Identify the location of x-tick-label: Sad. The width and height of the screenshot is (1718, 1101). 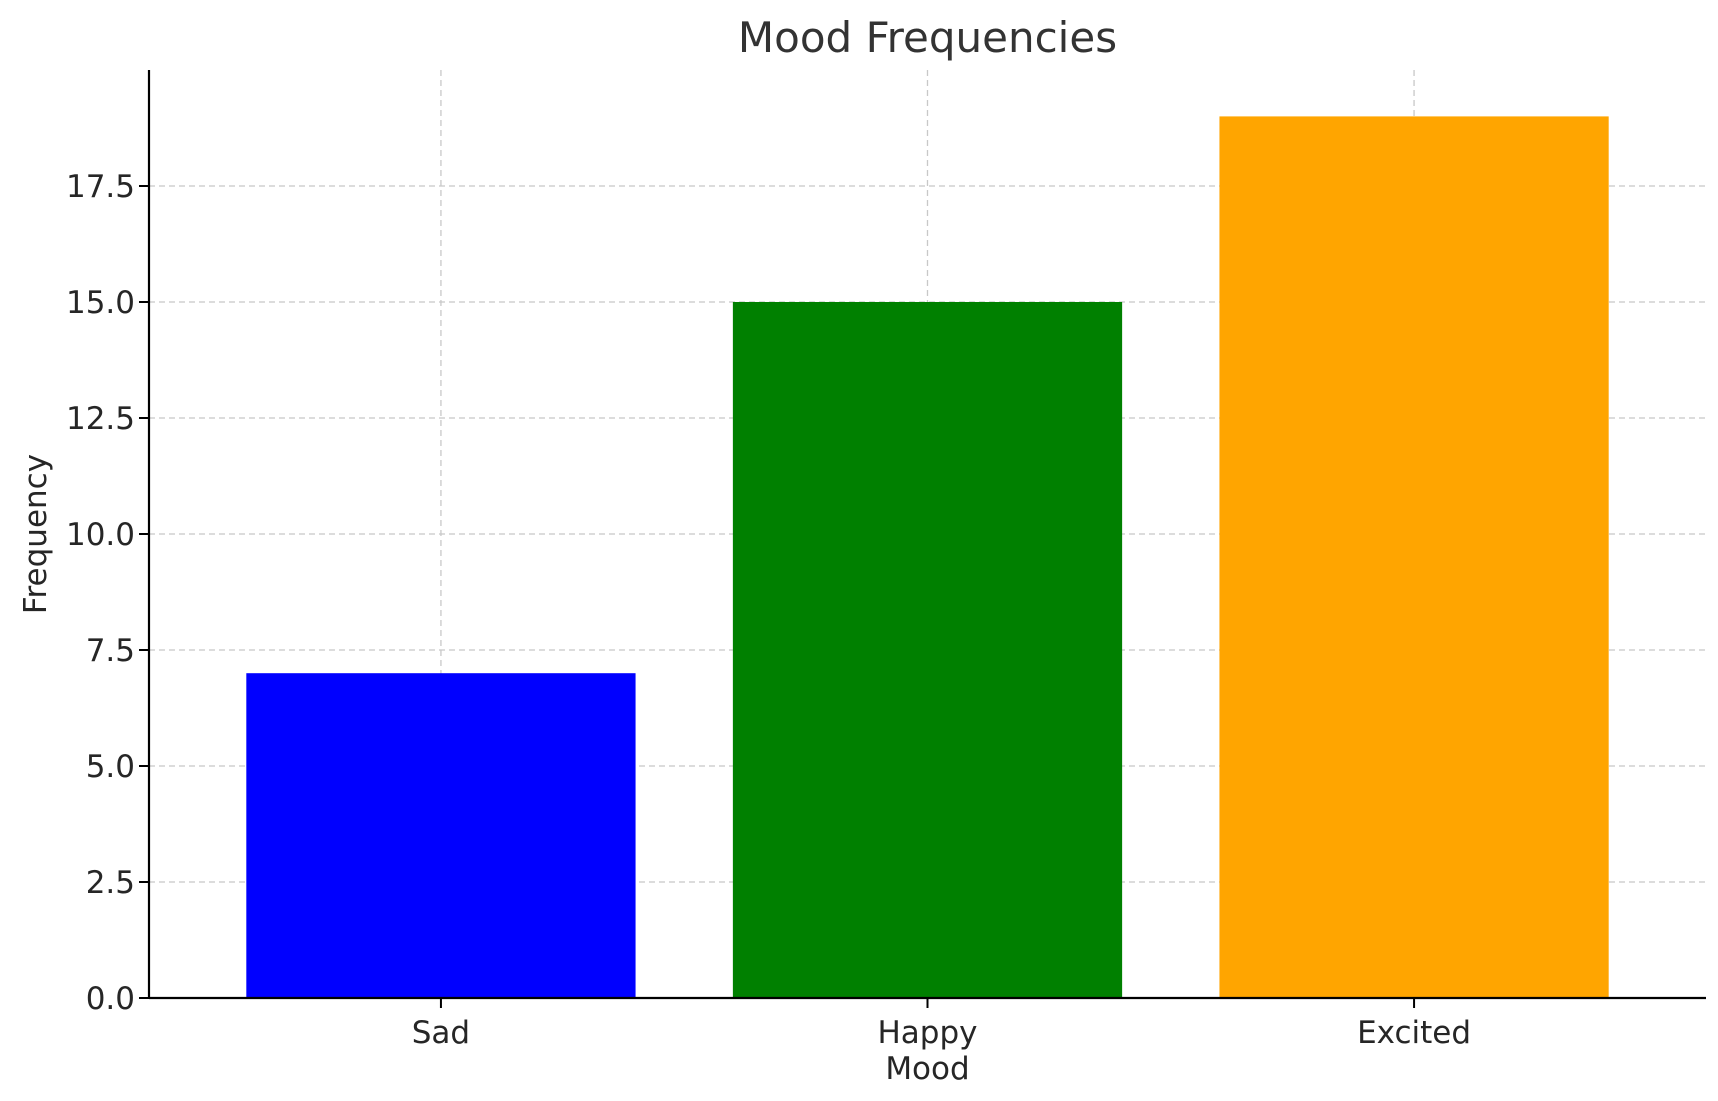
(441, 1033).